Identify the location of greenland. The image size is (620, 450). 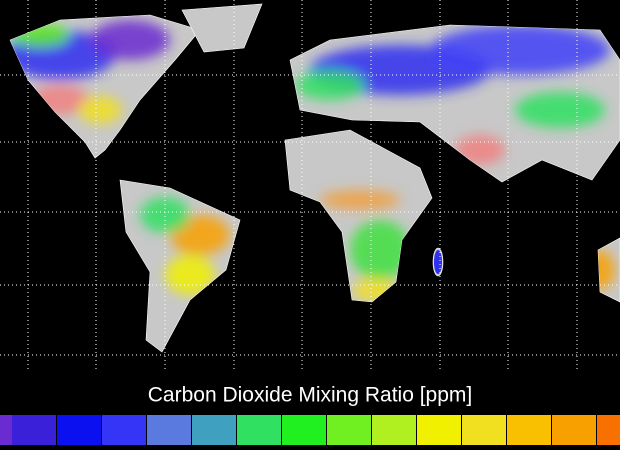
(222, 28).